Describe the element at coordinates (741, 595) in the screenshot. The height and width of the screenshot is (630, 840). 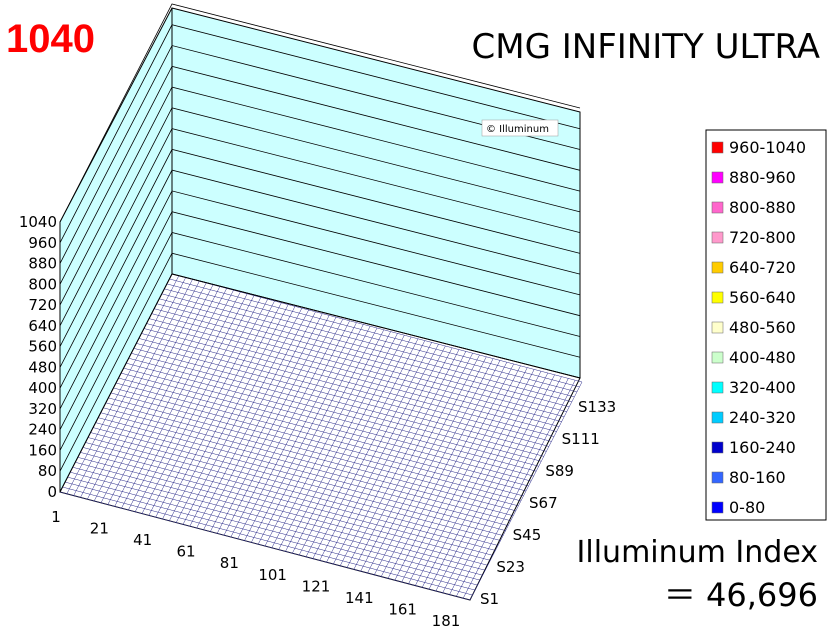
I see `index-value: ＝ 46,696` at that location.